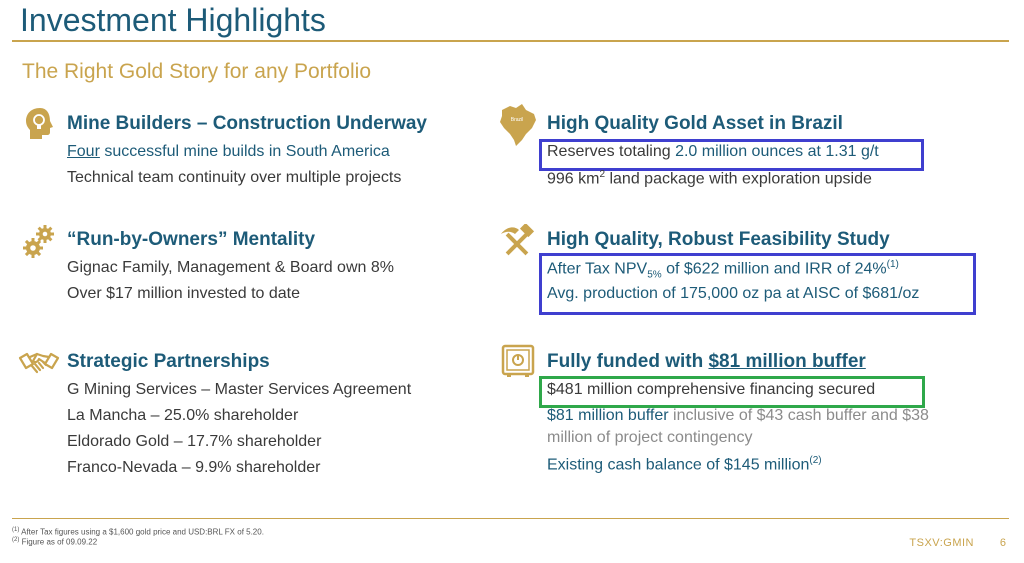 This screenshot has width=1024, height=563. Describe the element at coordinates (573, 179) in the screenshot. I see `land-area: 996 km` at that location.